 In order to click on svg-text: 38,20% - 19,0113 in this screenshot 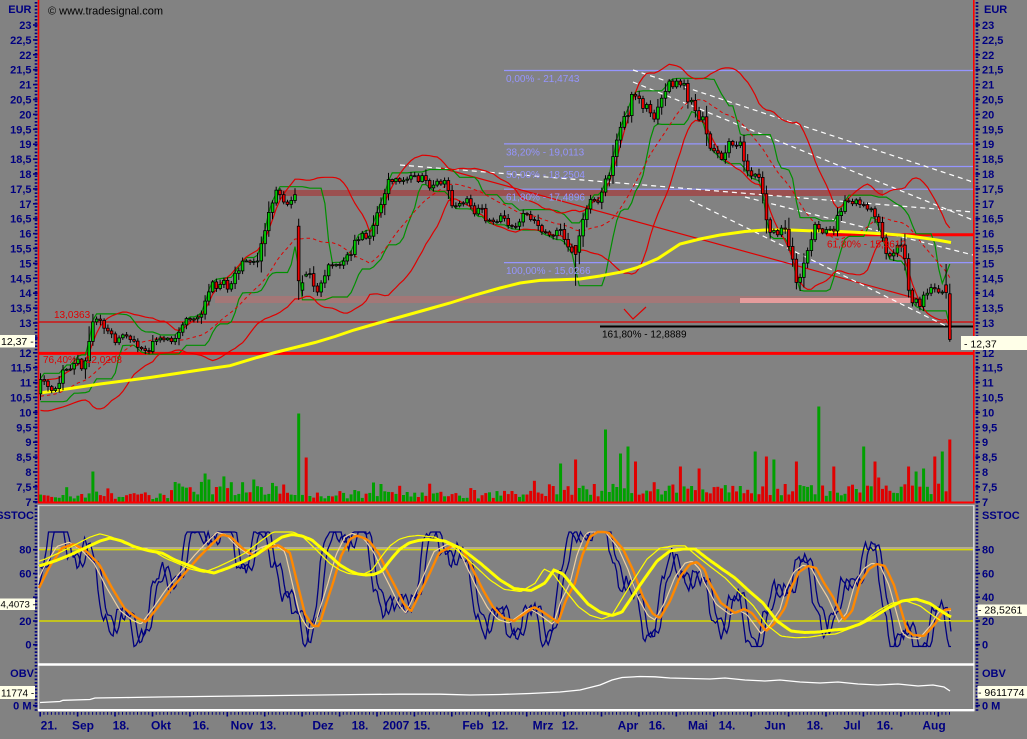, I will do `click(545, 152)`.